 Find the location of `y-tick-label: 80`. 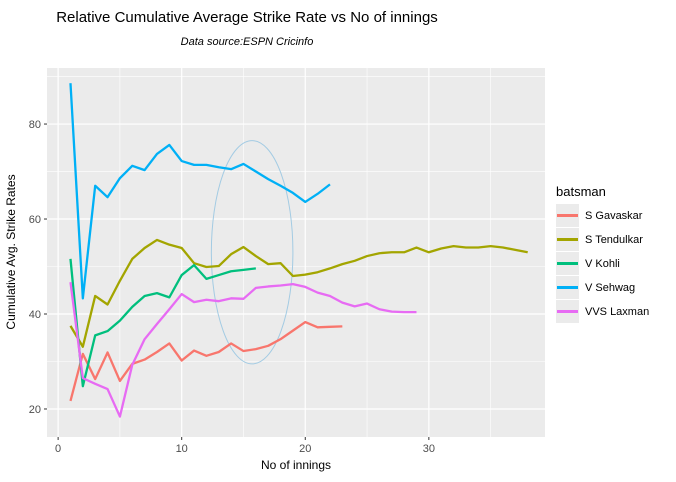

y-tick-label: 80 is located at coordinates (35, 125).